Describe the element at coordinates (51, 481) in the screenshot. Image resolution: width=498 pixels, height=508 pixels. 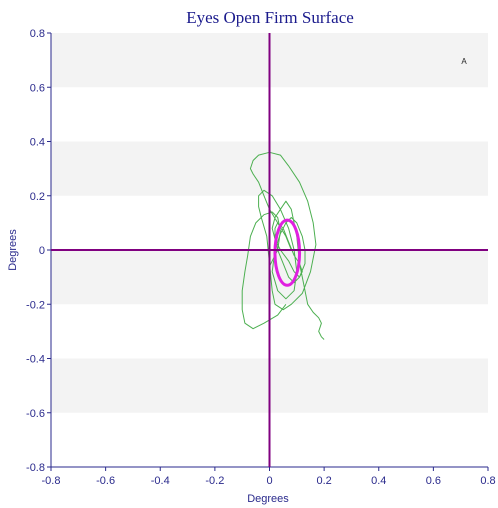
I see `x-tick-label: -0.8` at that location.